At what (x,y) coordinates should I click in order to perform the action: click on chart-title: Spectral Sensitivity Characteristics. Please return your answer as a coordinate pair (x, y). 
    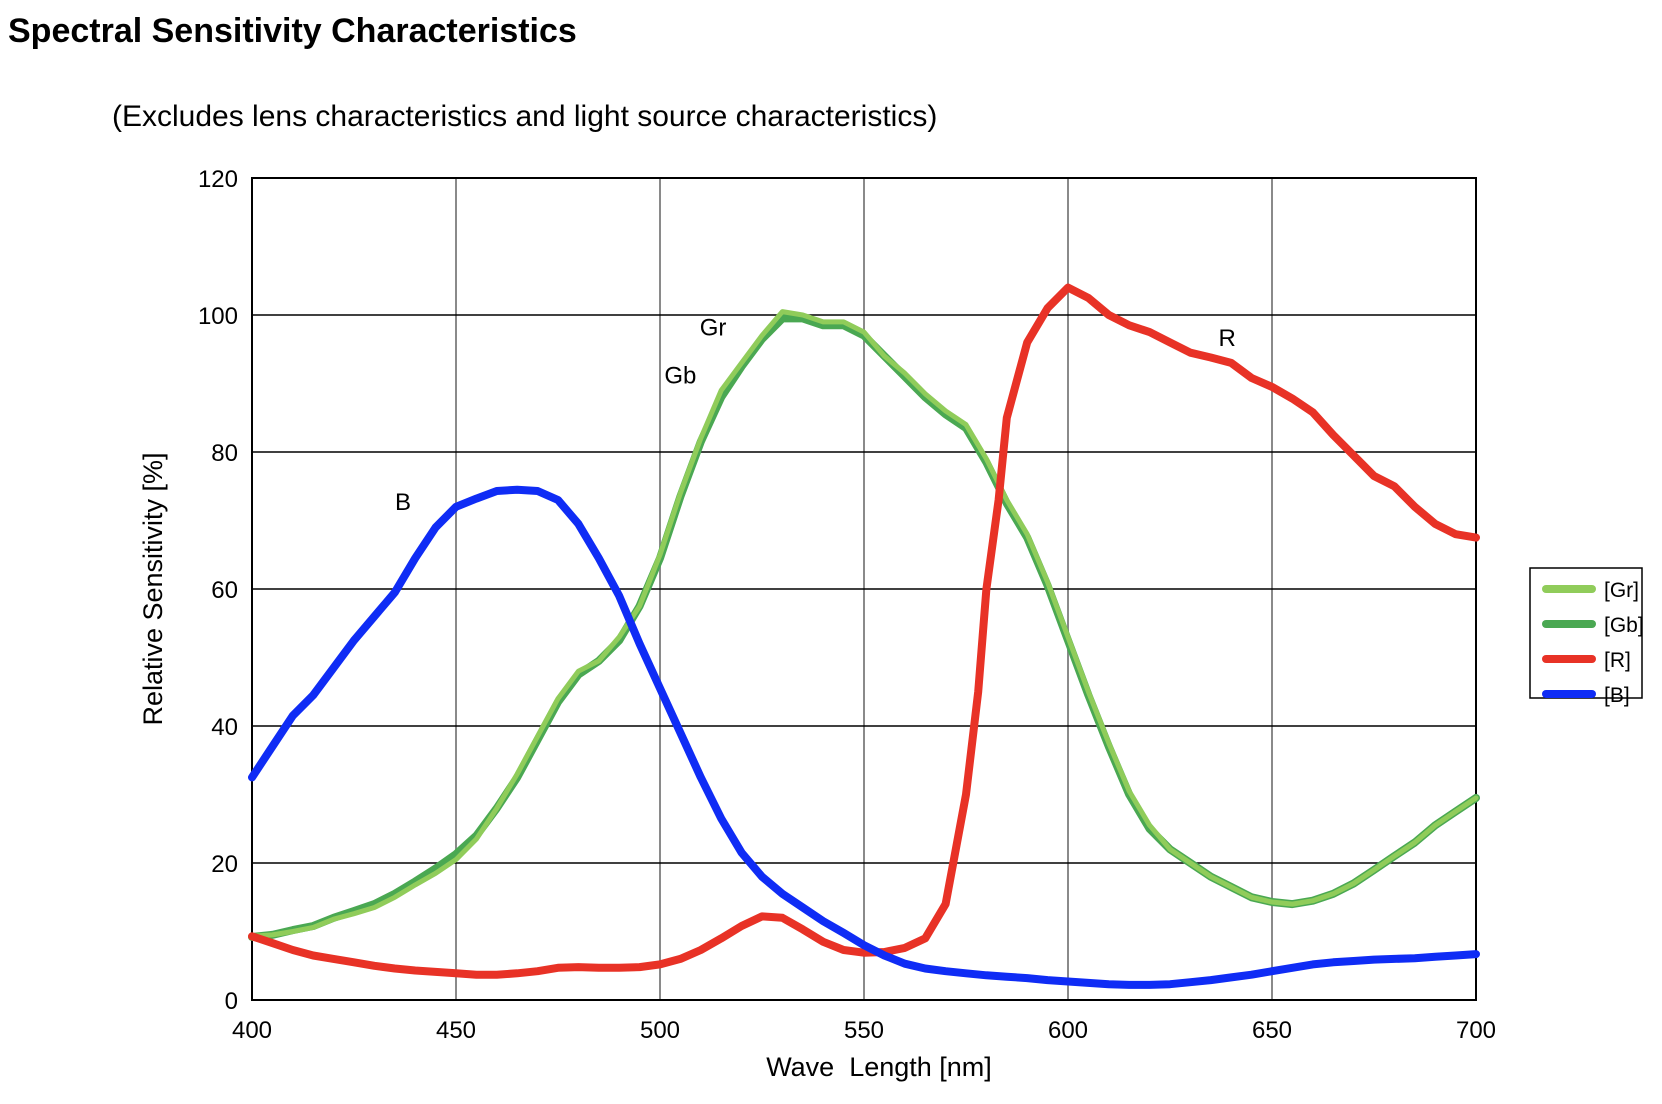
    Looking at the image, I should click on (292, 31).